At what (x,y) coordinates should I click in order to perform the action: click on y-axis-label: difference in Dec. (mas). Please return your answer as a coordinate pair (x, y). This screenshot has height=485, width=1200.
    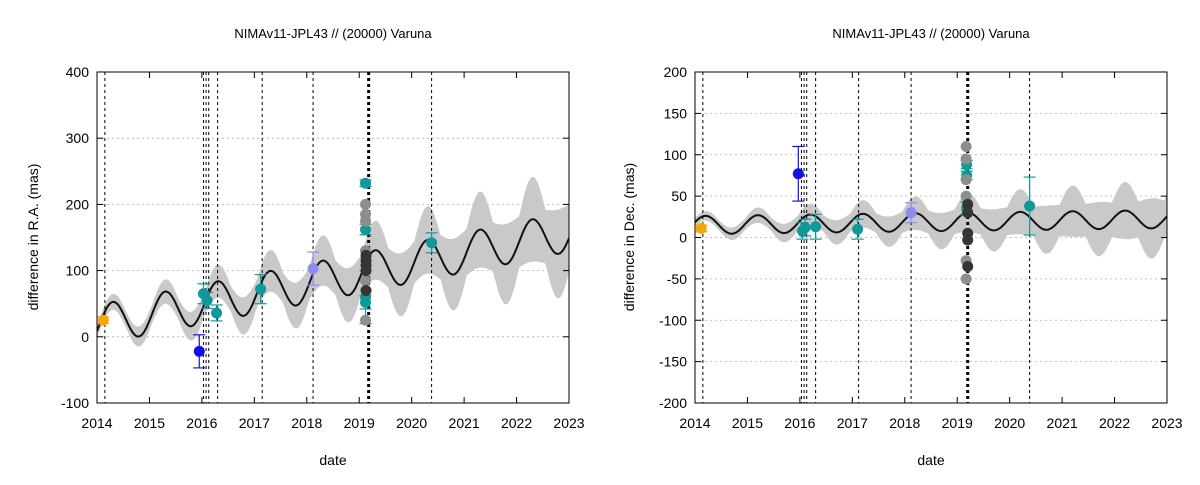
    Looking at the image, I should click on (629, 237).